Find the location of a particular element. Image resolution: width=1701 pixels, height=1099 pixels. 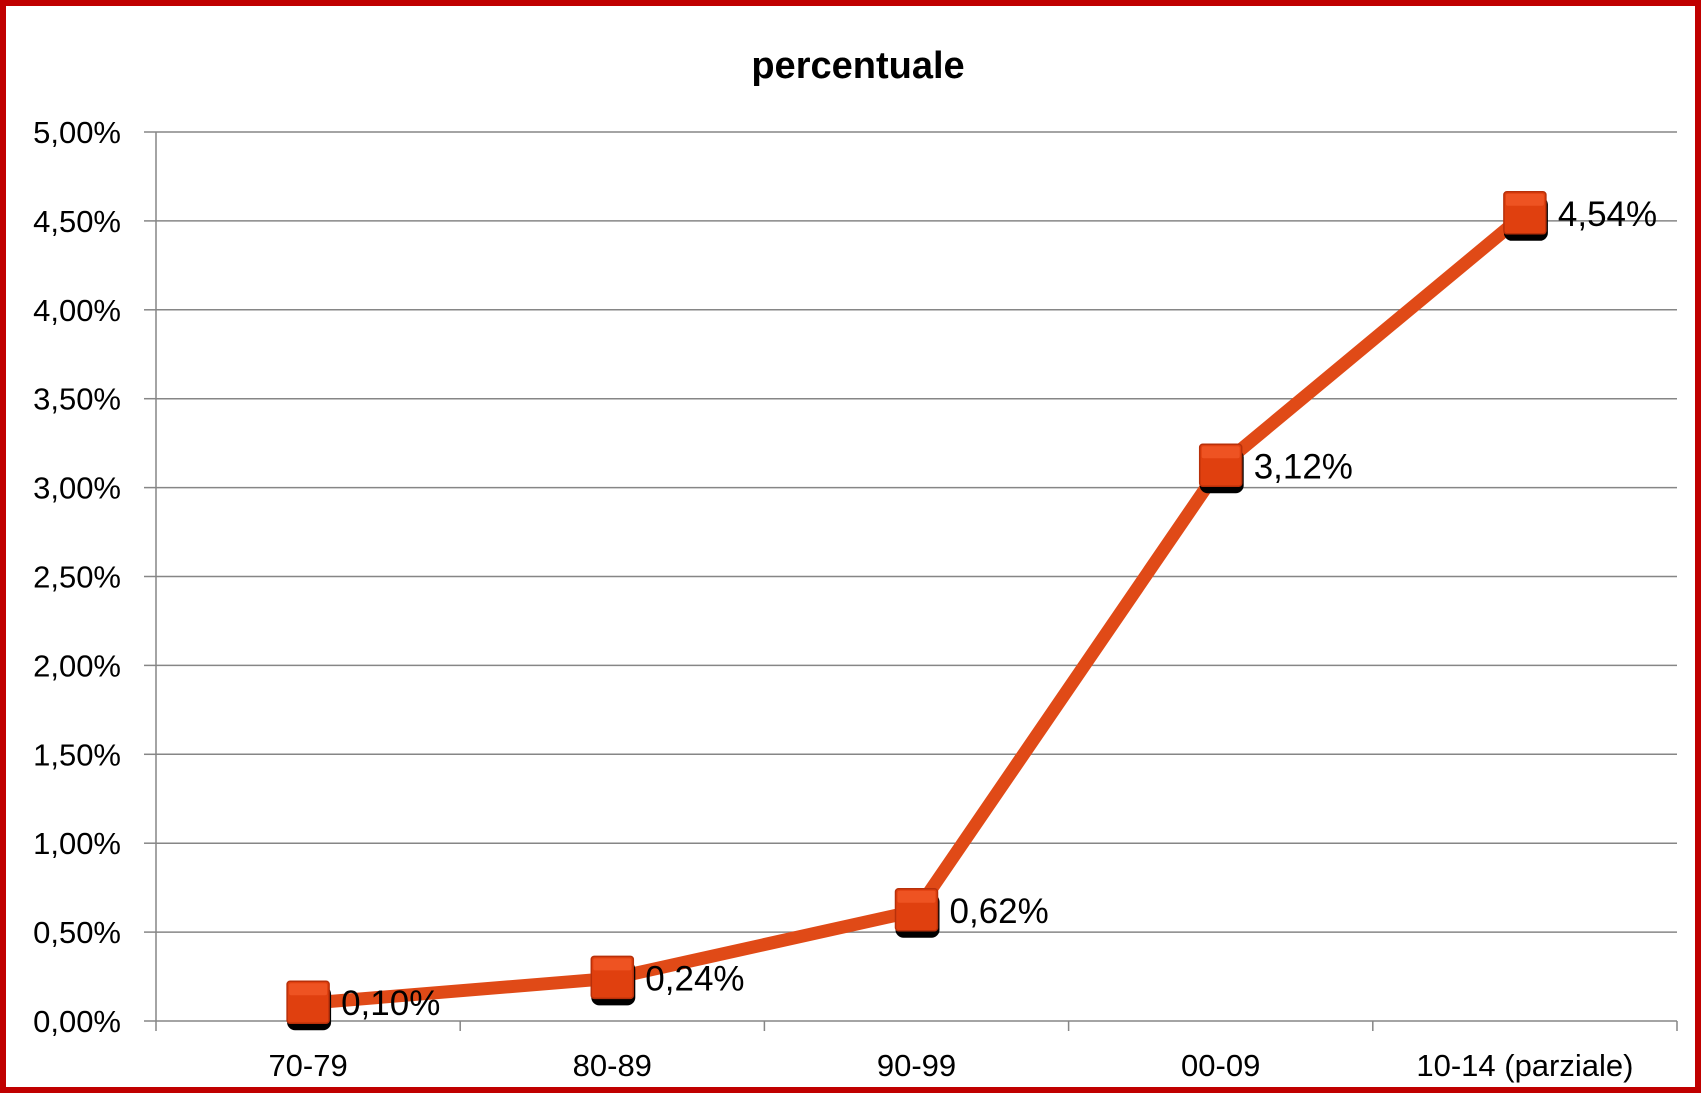

data-label: 4,54% is located at coordinates (1607, 214).